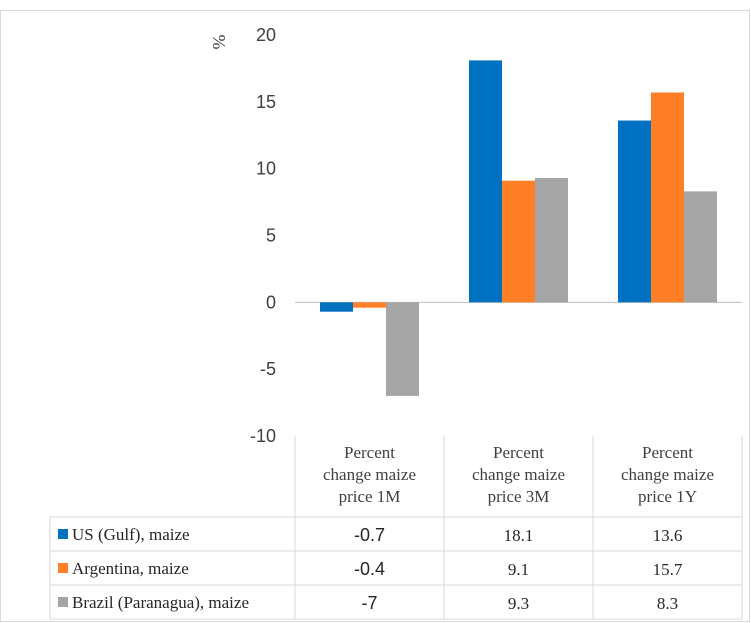 The image size is (751, 623). Describe the element at coordinates (519, 535) in the screenshot. I see `data-label: 18.1` at that location.